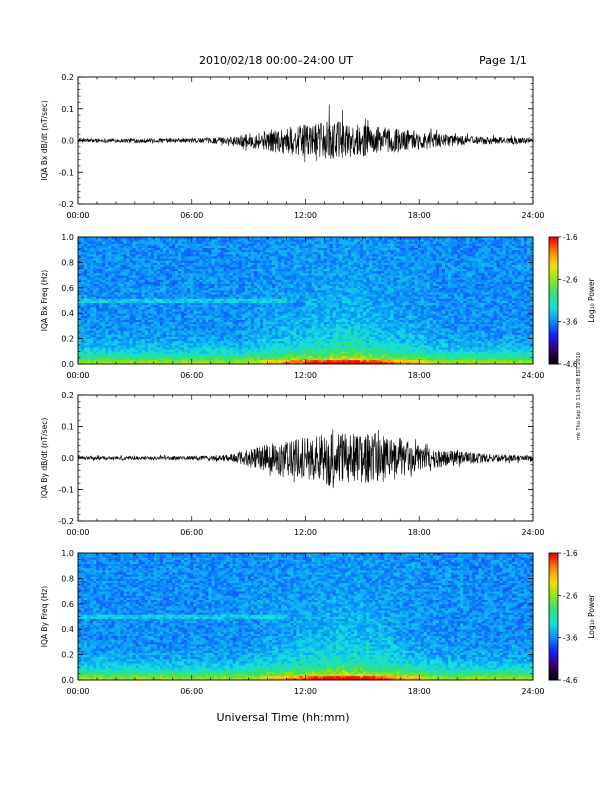 The image size is (612, 796). What do you see at coordinates (67, 109) in the screenshot?
I see `y-tick-label: 0.1` at bounding box center [67, 109].